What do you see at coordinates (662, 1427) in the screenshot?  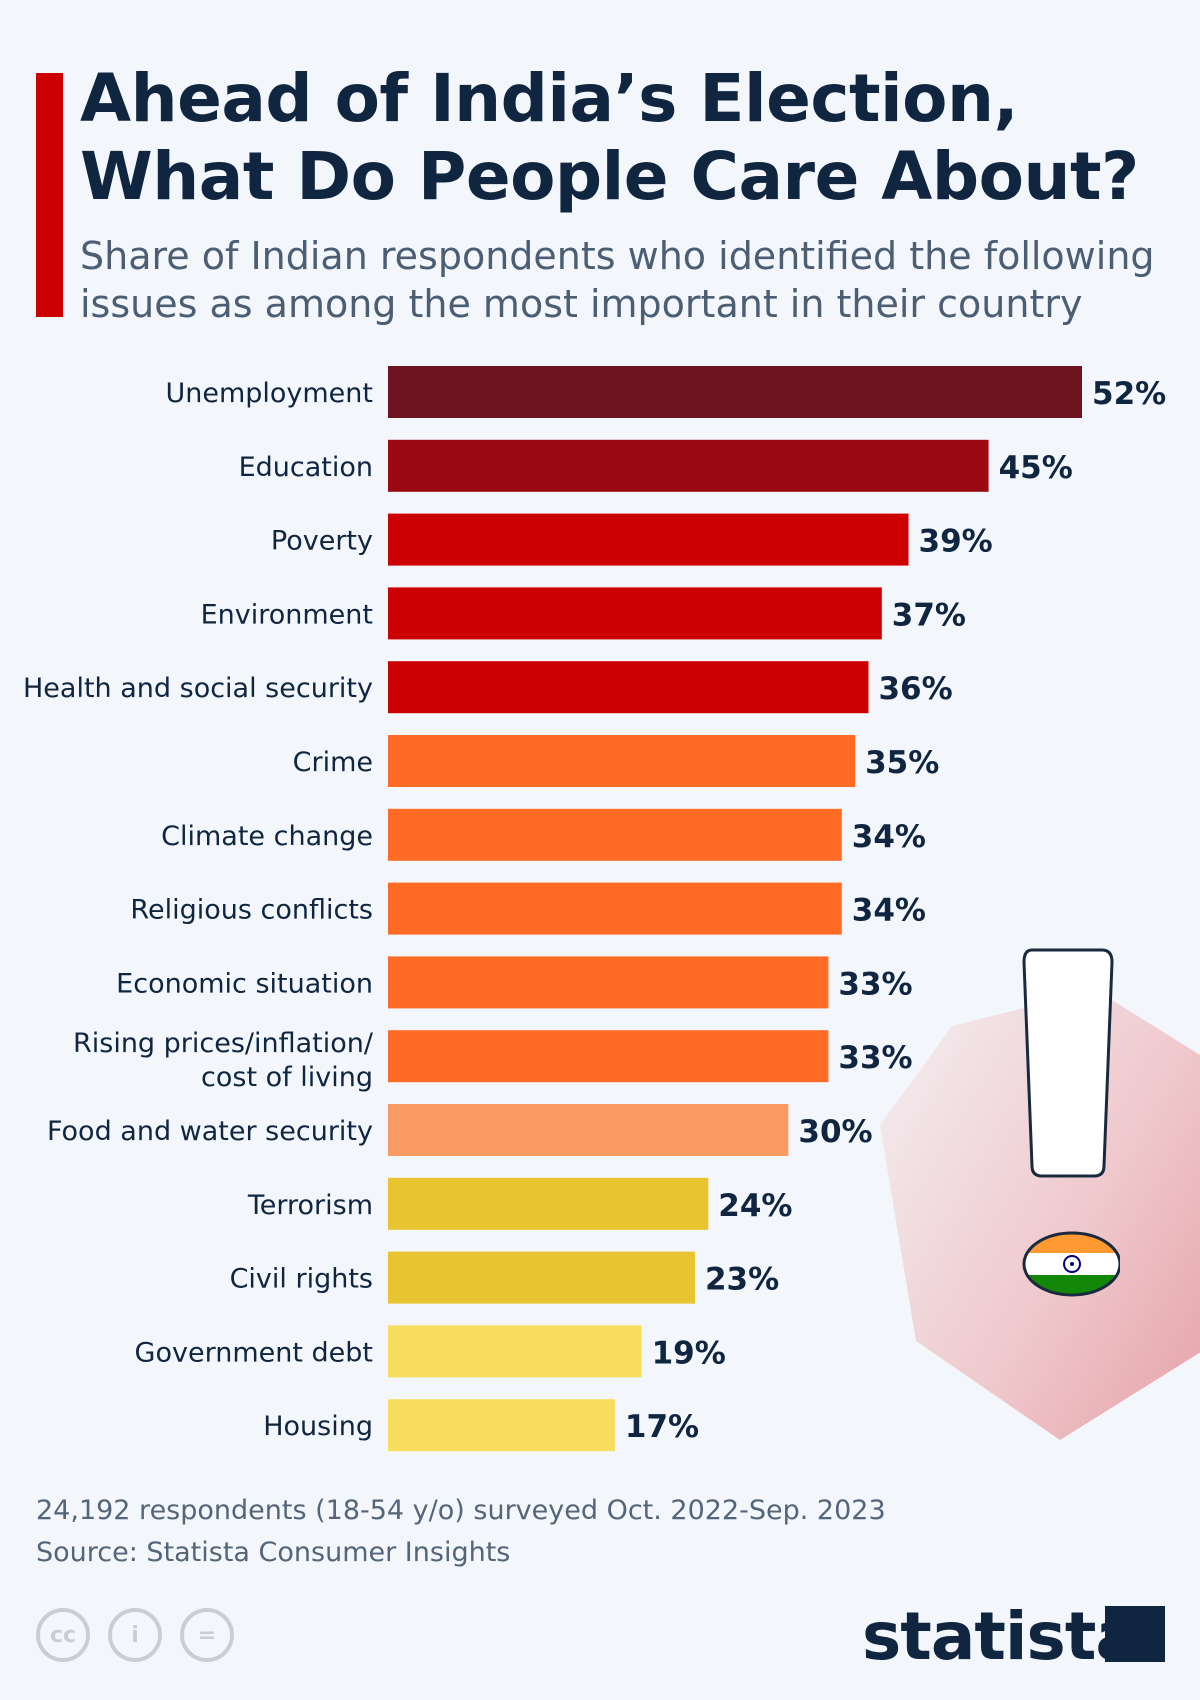 I see `value-label: 17%` at bounding box center [662, 1427].